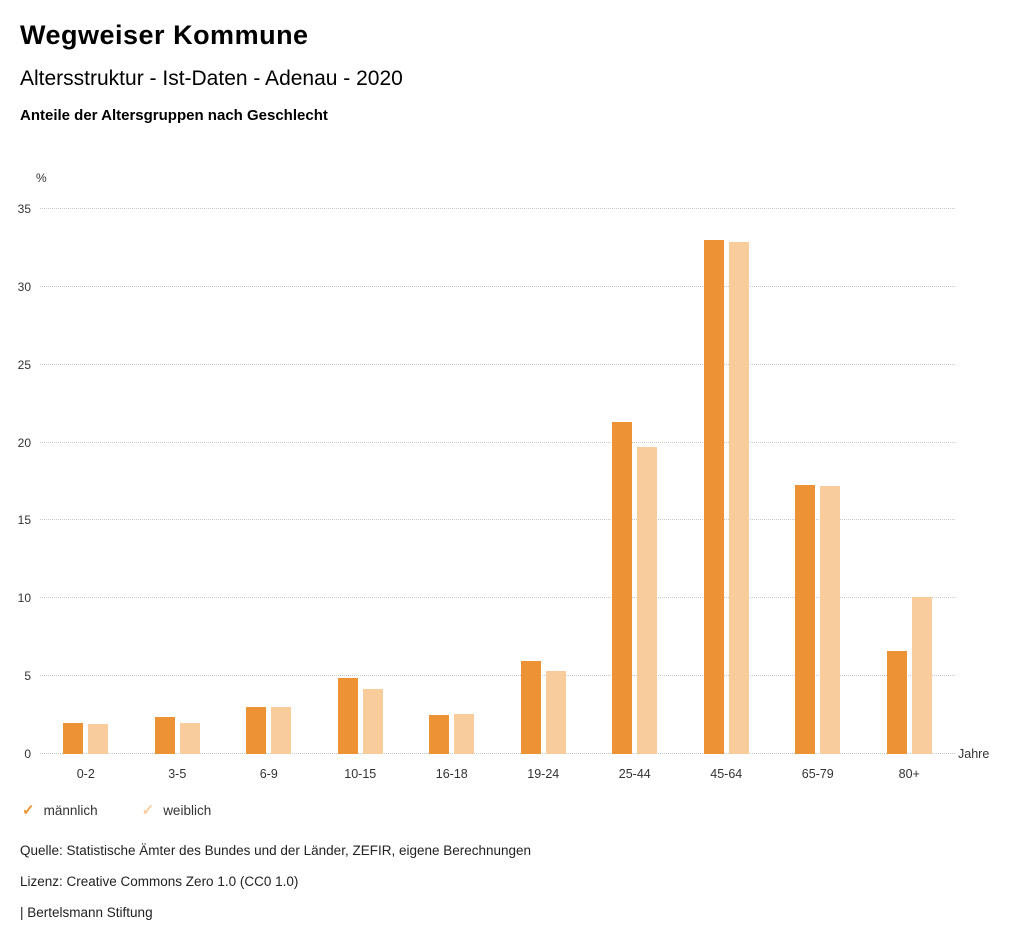 This screenshot has height=946, width=1024. I want to click on legend: ✓ männlich ✓ weiblich, so click(116, 810).